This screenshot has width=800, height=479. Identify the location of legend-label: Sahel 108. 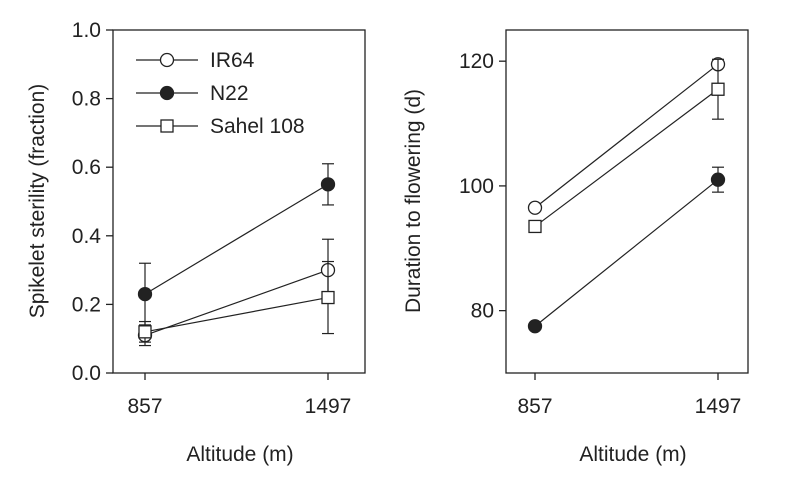
(257, 126).